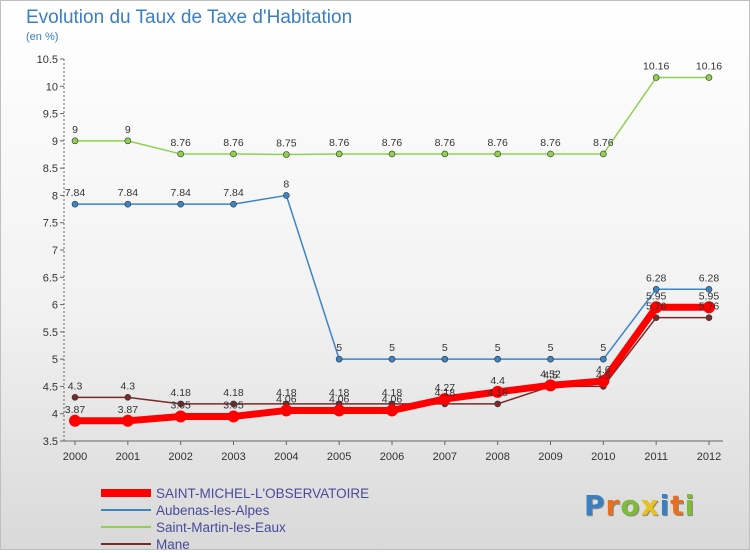  Describe the element at coordinates (286, 184) in the screenshot. I see `data-label: 8` at that location.